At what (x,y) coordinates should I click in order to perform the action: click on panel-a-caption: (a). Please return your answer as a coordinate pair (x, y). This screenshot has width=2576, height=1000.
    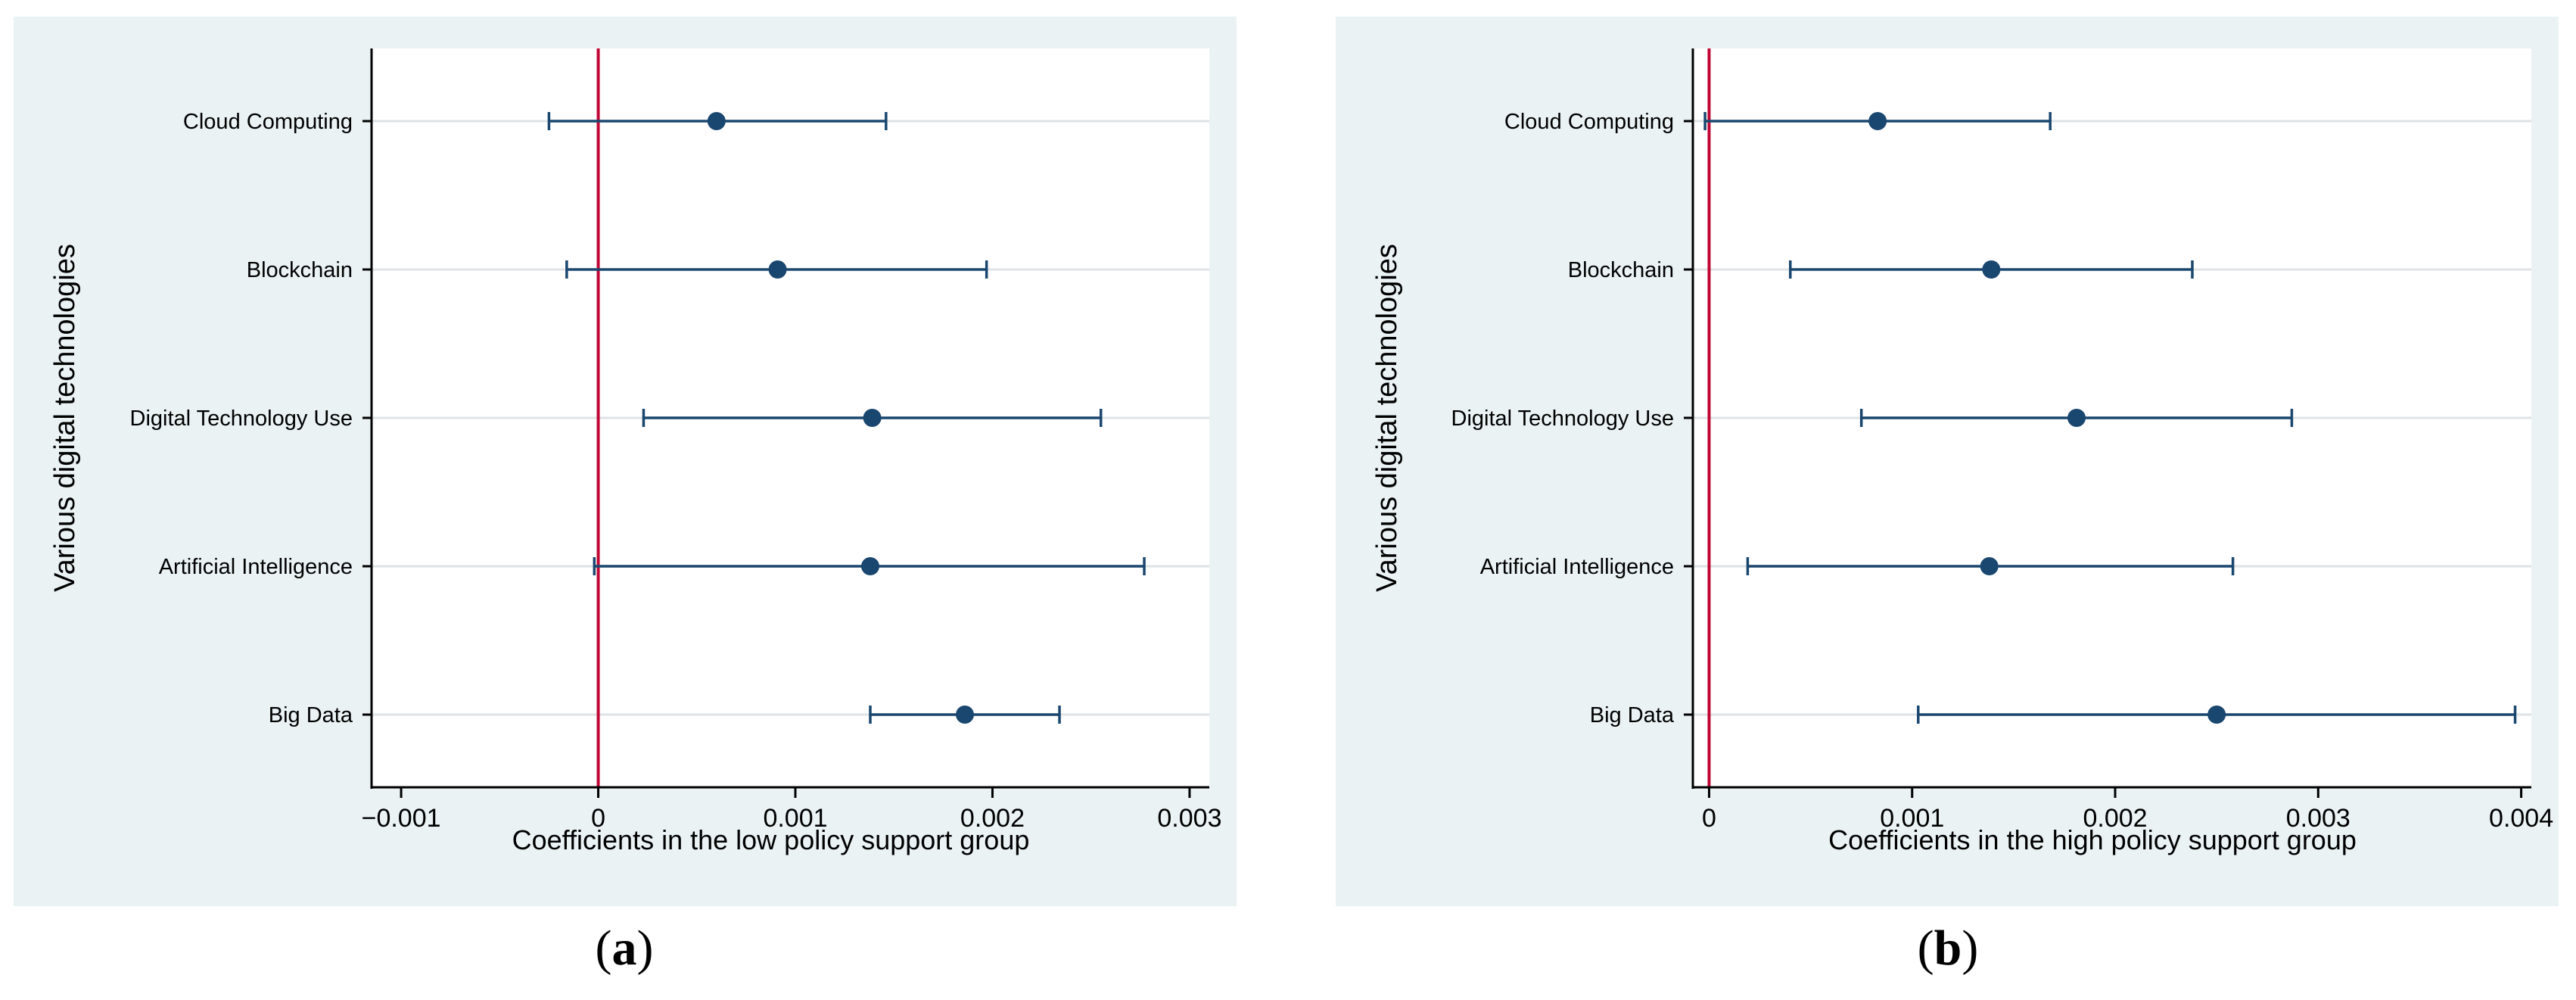
    Looking at the image, I should click on (625, 948).